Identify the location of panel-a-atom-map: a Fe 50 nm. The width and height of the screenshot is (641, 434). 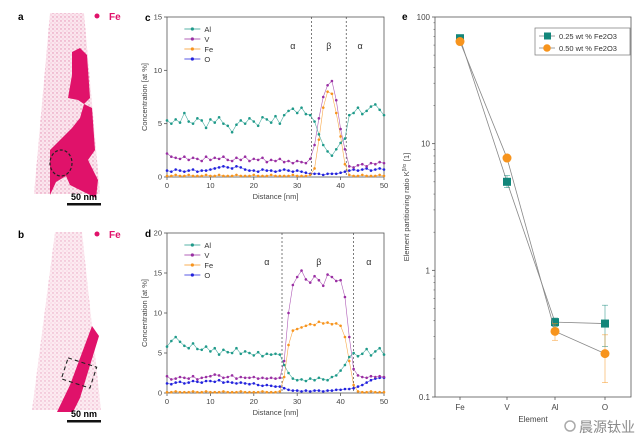
(69, 109).